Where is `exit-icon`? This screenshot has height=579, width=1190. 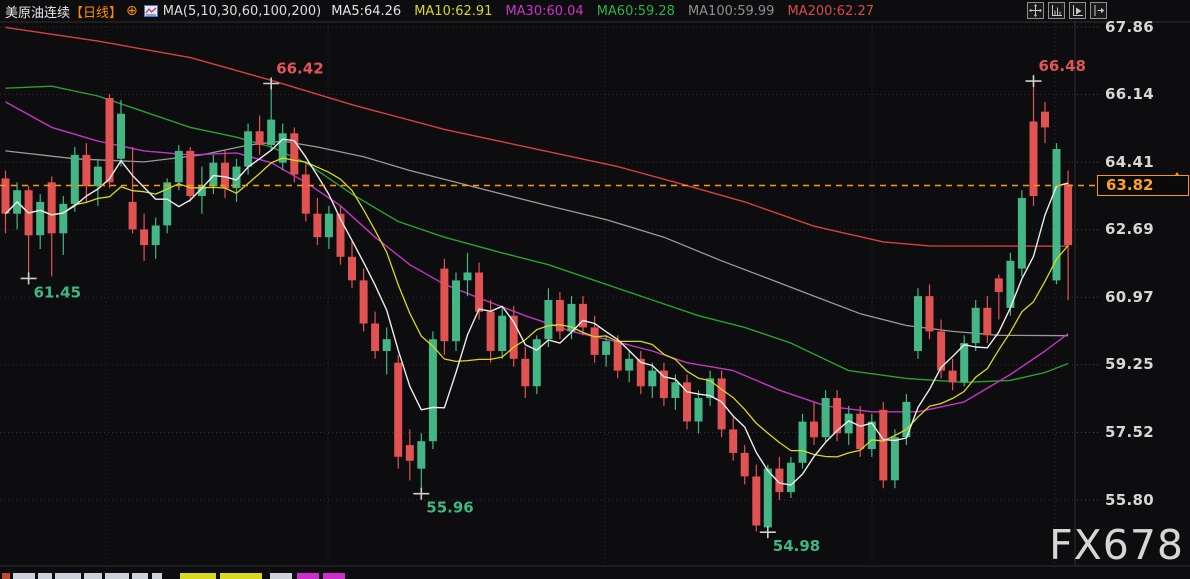 exit-icon is located at coordinates (1098, 10).